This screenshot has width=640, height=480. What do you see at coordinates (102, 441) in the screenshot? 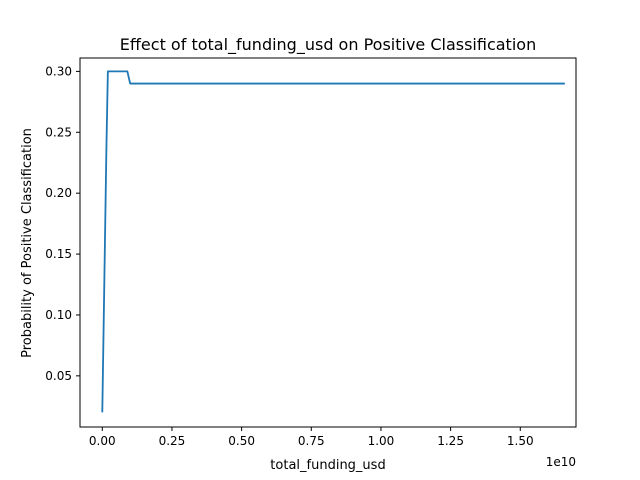
I see `x-tick-label: 0.00` at bounding box center [102, 441].